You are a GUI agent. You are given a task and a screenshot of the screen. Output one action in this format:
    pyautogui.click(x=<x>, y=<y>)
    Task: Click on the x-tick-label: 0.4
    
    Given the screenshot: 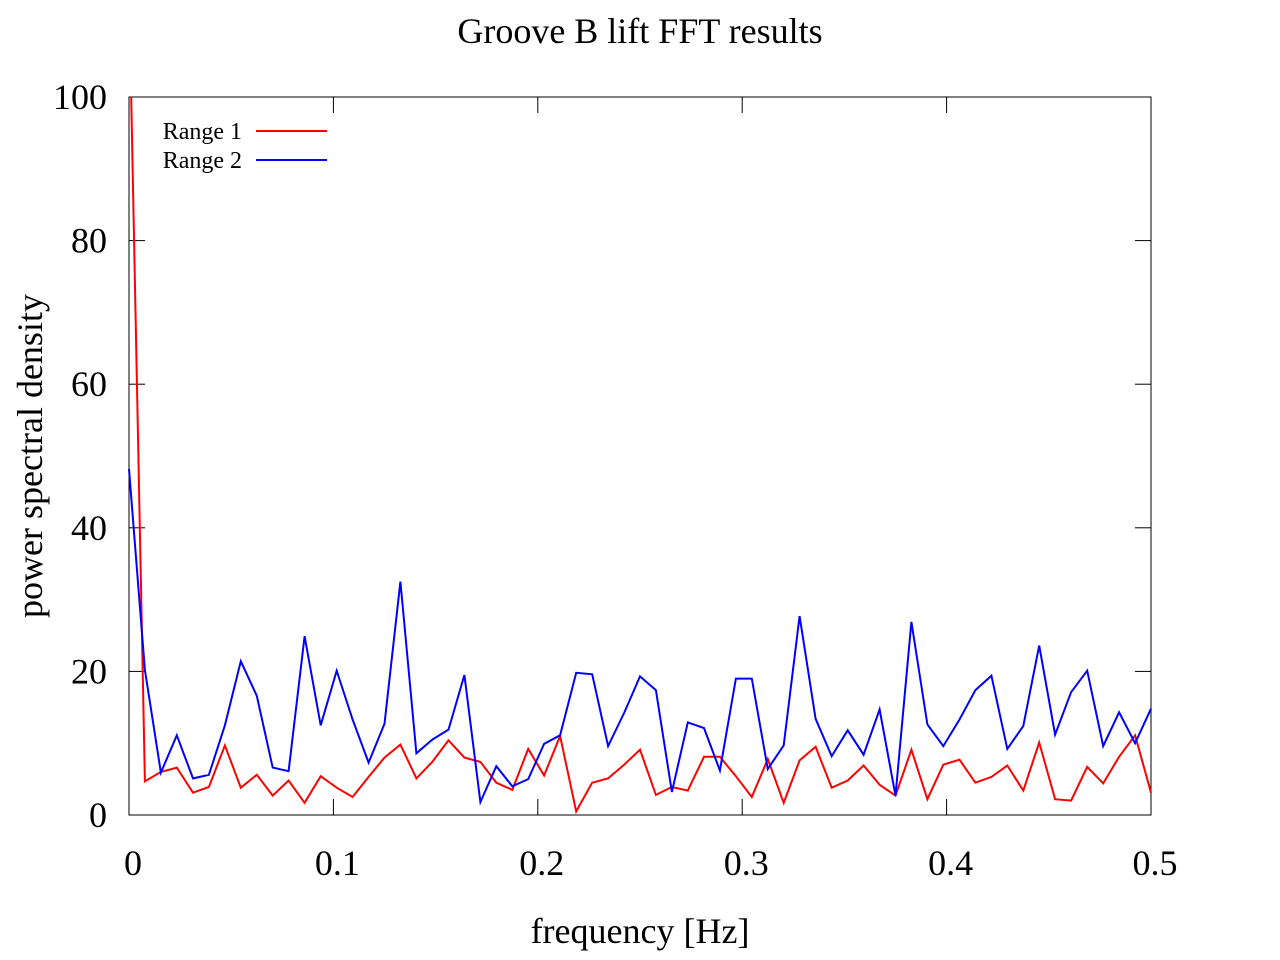 What is the action you would take?
    pyautogui.click(x=950, y=863)
    